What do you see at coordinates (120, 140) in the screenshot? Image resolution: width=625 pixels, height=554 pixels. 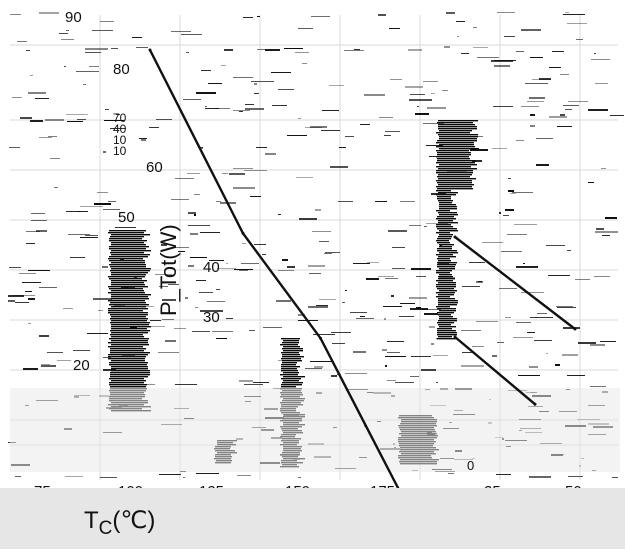 I see `y-tick-stack-label: 10` at bounding box center [120, 140].